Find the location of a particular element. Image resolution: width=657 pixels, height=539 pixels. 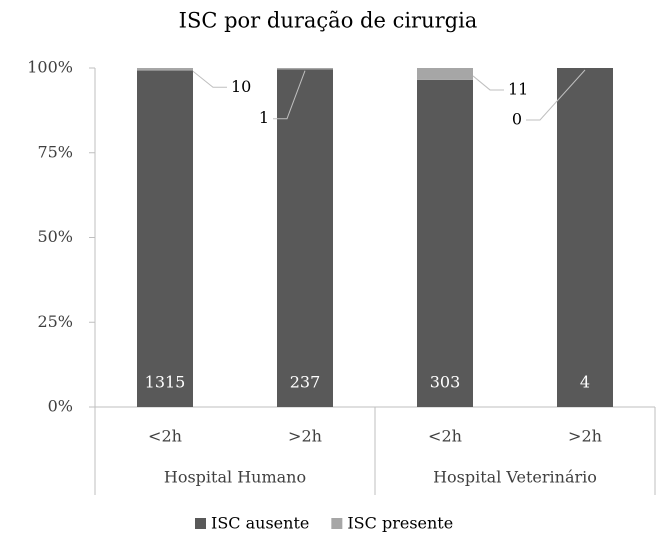

legend-label: ISC presente is located at coordinates (400, 523).